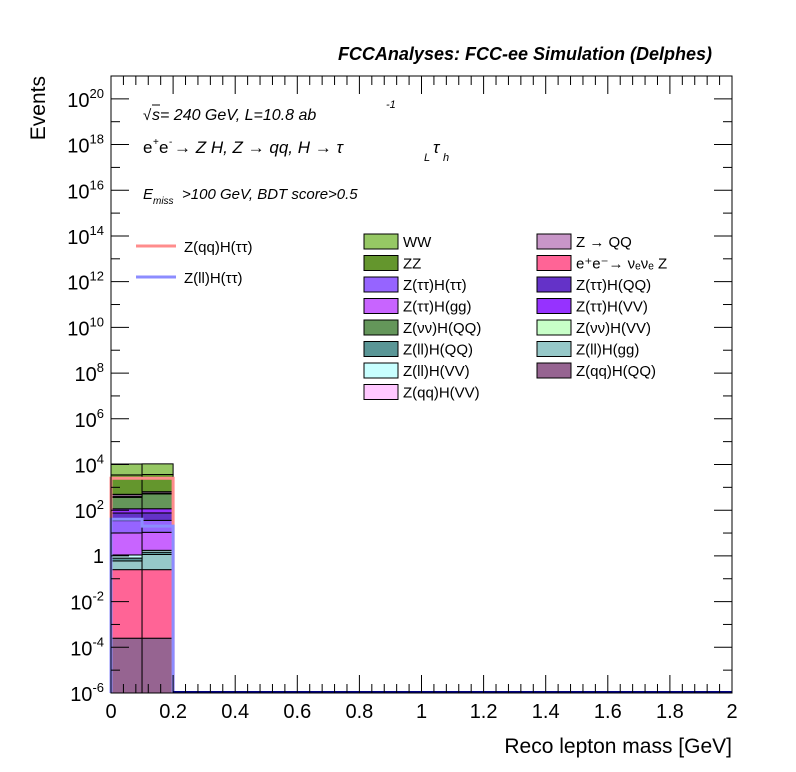  I want to click on legend-label: Z(νν)H(VV), so click(613, 328).